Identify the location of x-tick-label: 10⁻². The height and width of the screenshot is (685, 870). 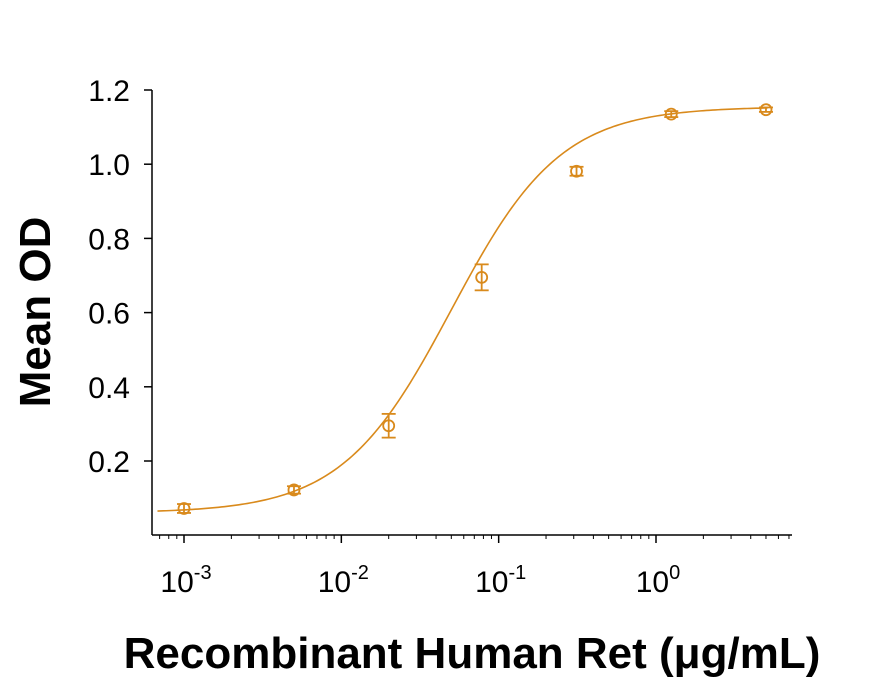
(343, 580).